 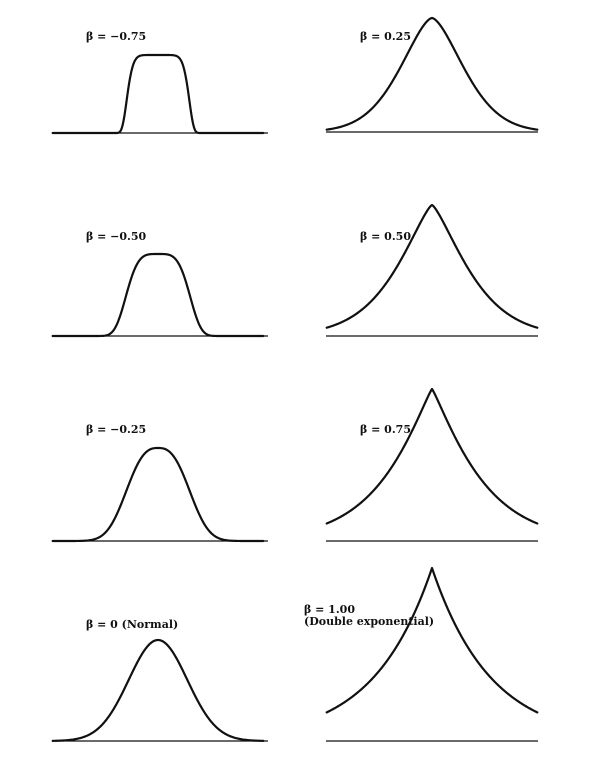 What do you see at coordinates (385, 36) in the screenshot?
I see `panel-label: β = 0.25` at bounding box center [385, 36].